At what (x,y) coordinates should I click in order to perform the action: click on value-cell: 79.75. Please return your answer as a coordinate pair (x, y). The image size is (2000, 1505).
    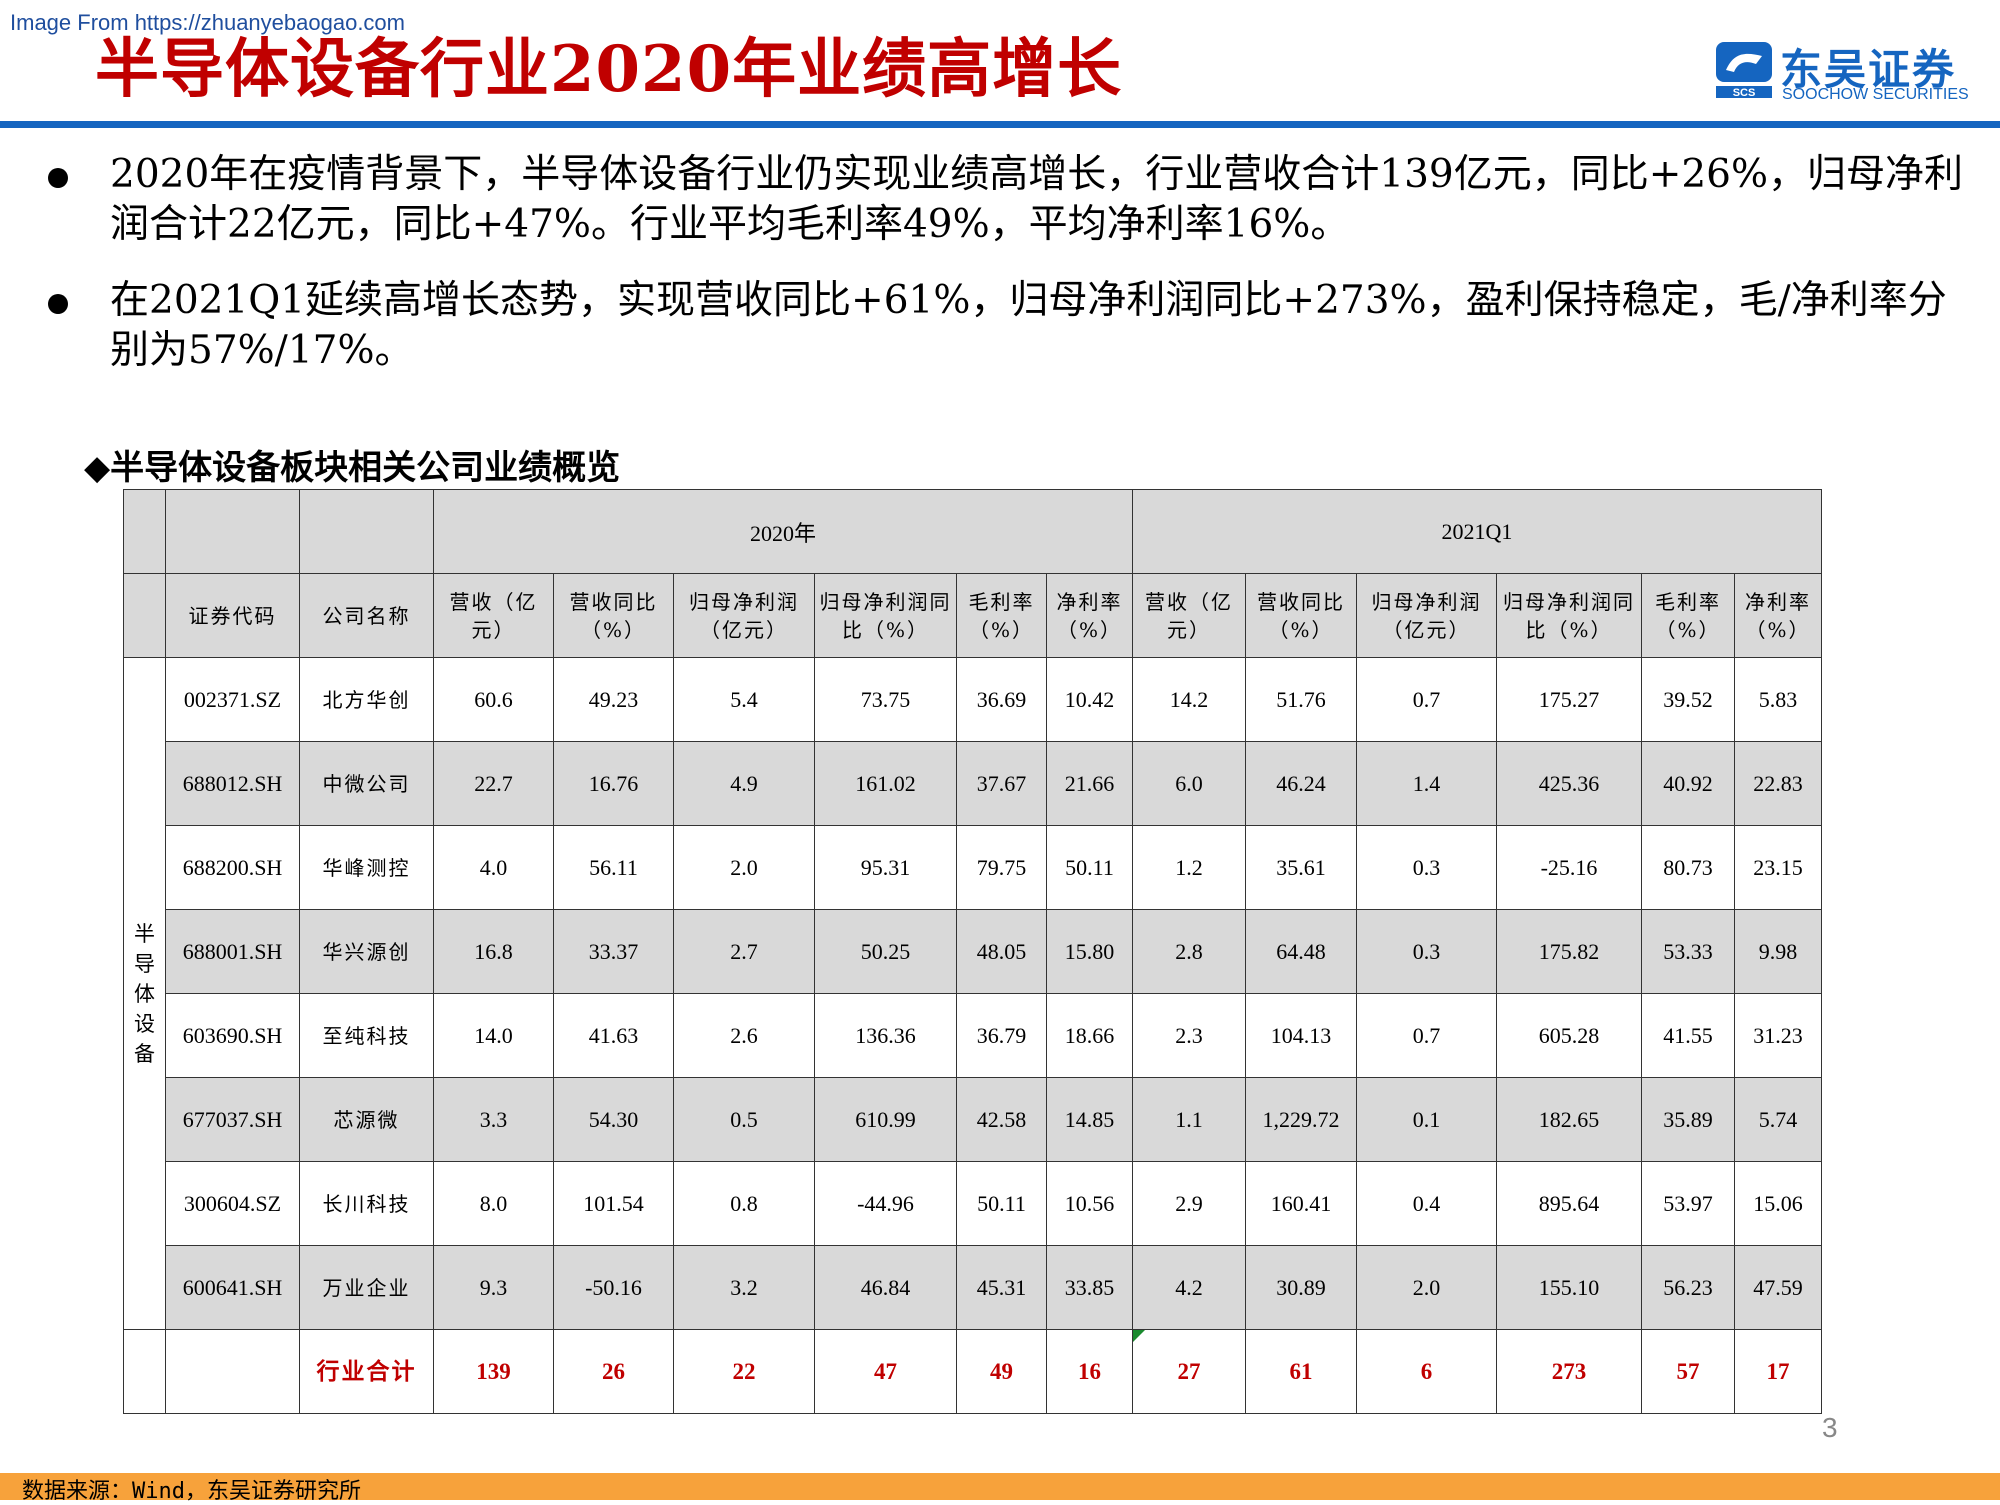
    Looking at the image, I should click on (1001, 867).